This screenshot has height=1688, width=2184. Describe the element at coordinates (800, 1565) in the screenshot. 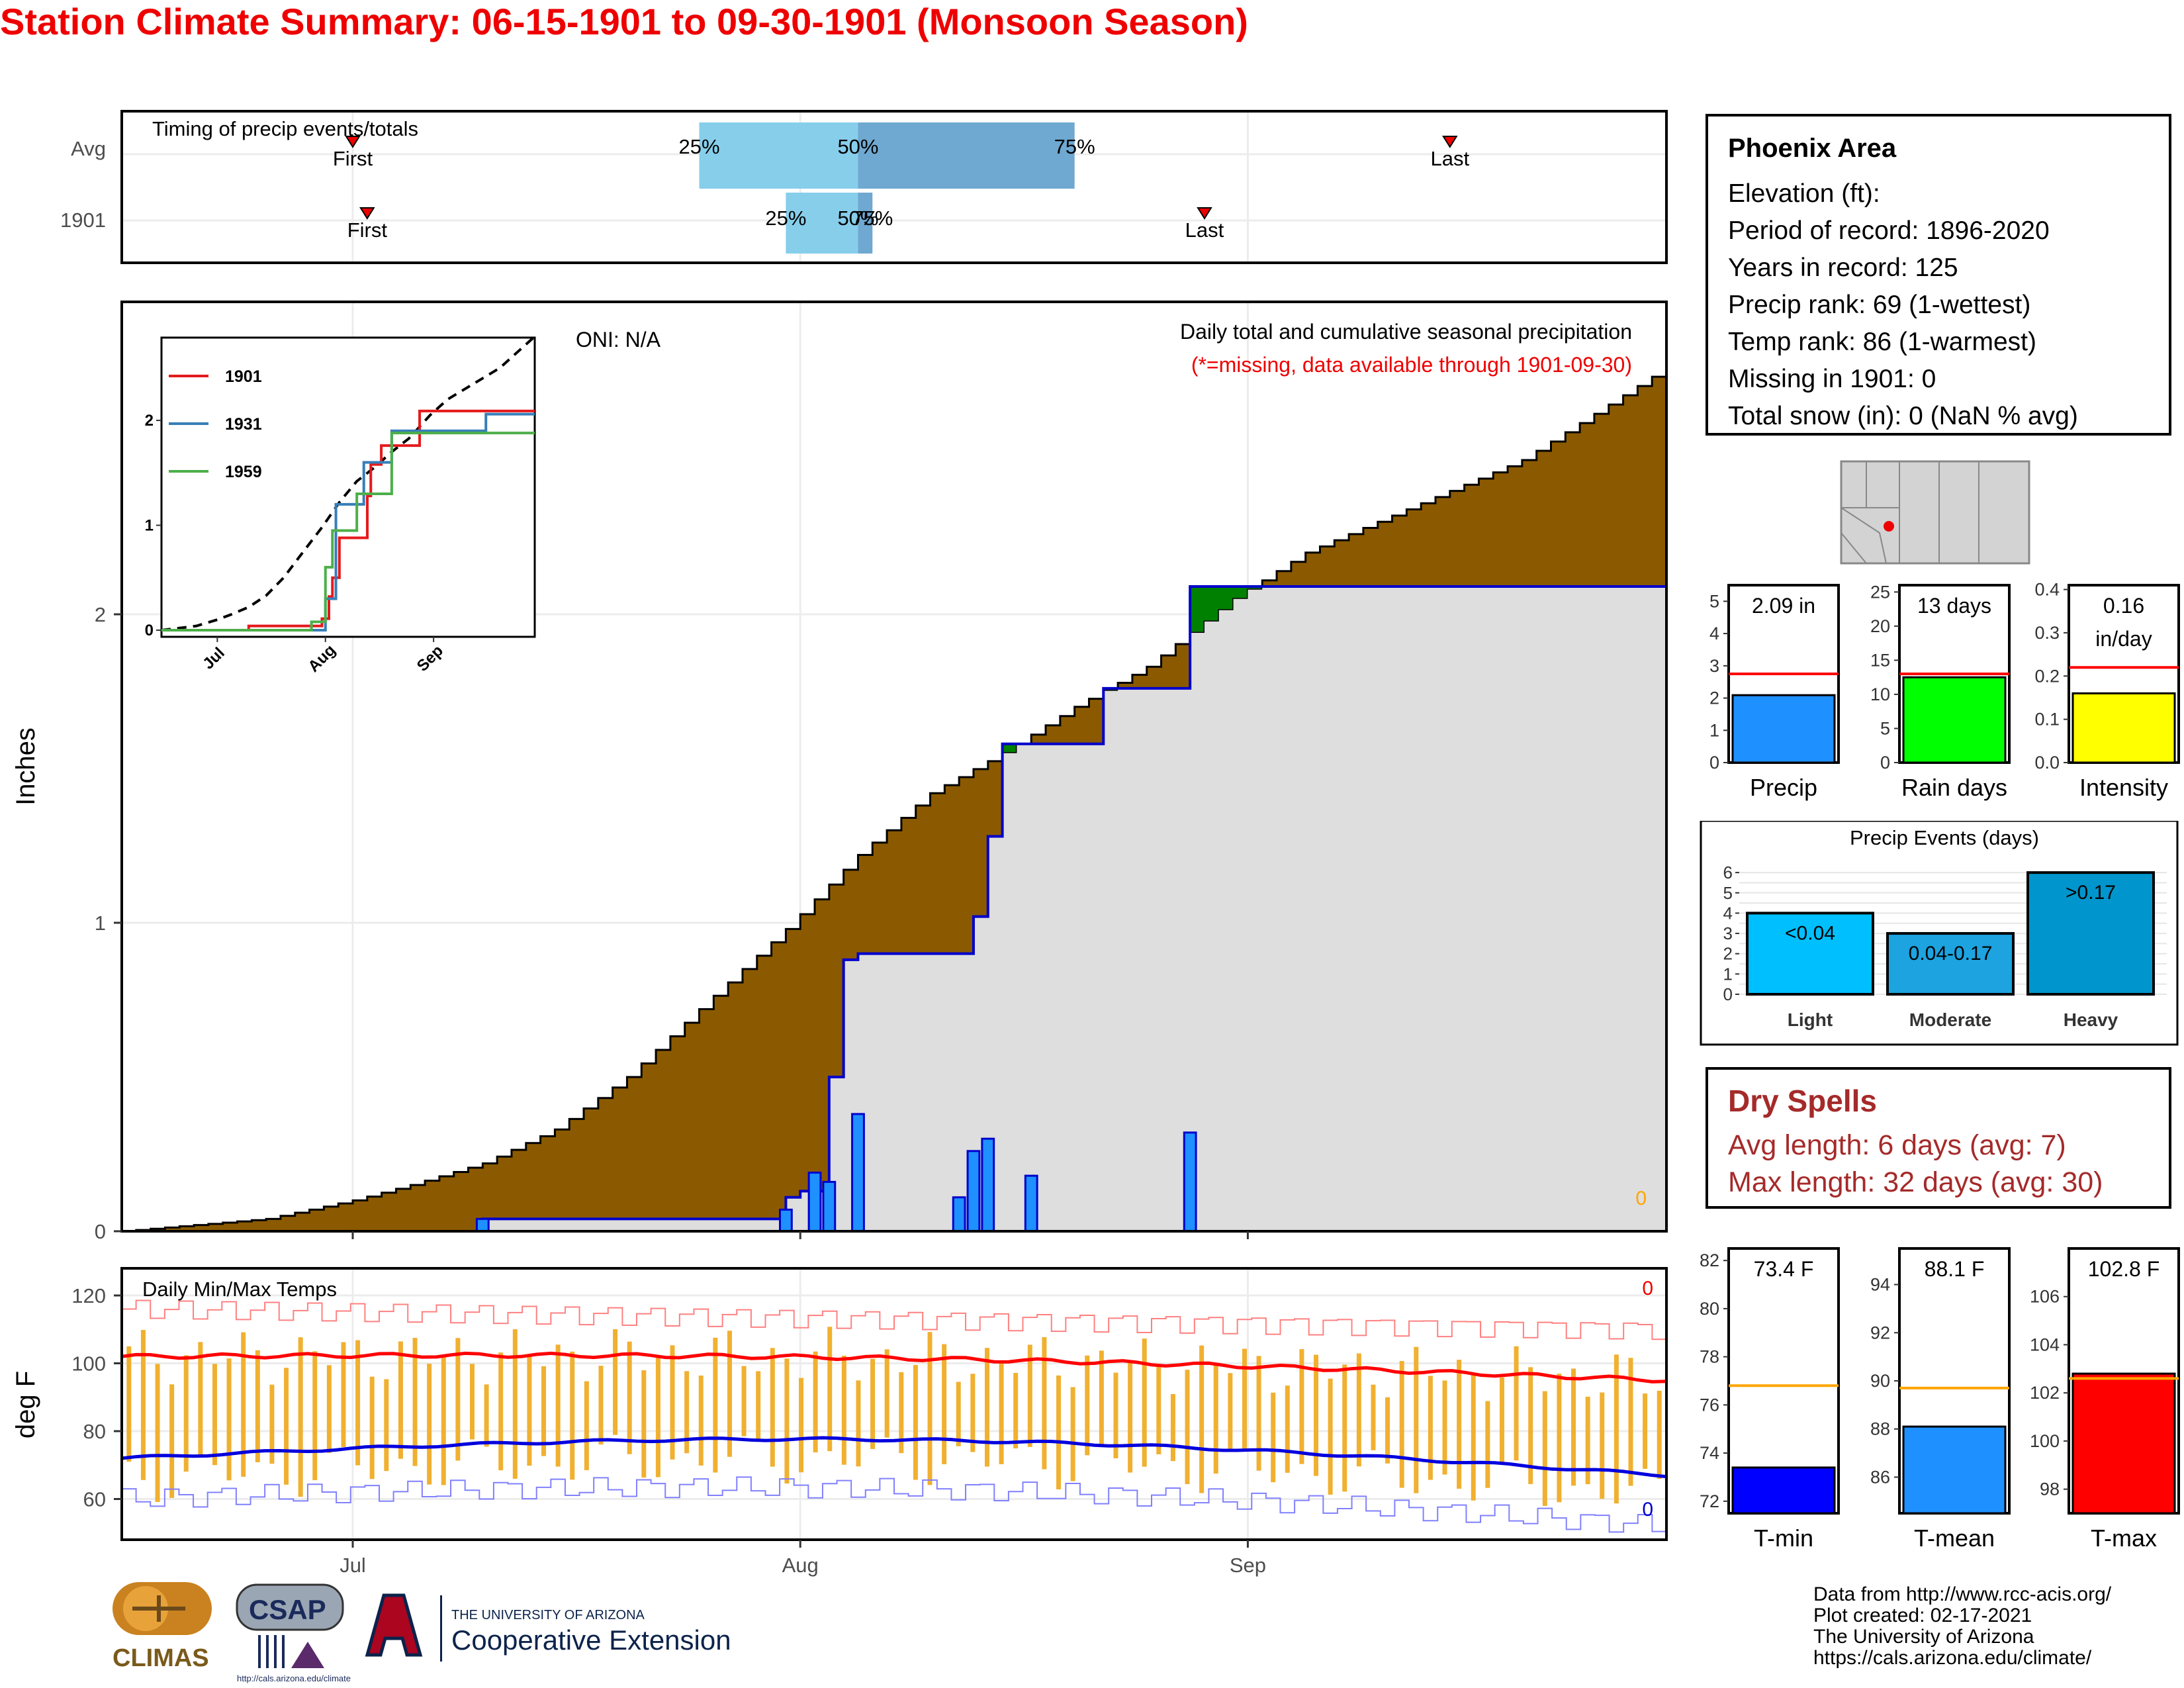

I see `temp-xtick-label: Aug` at that location.